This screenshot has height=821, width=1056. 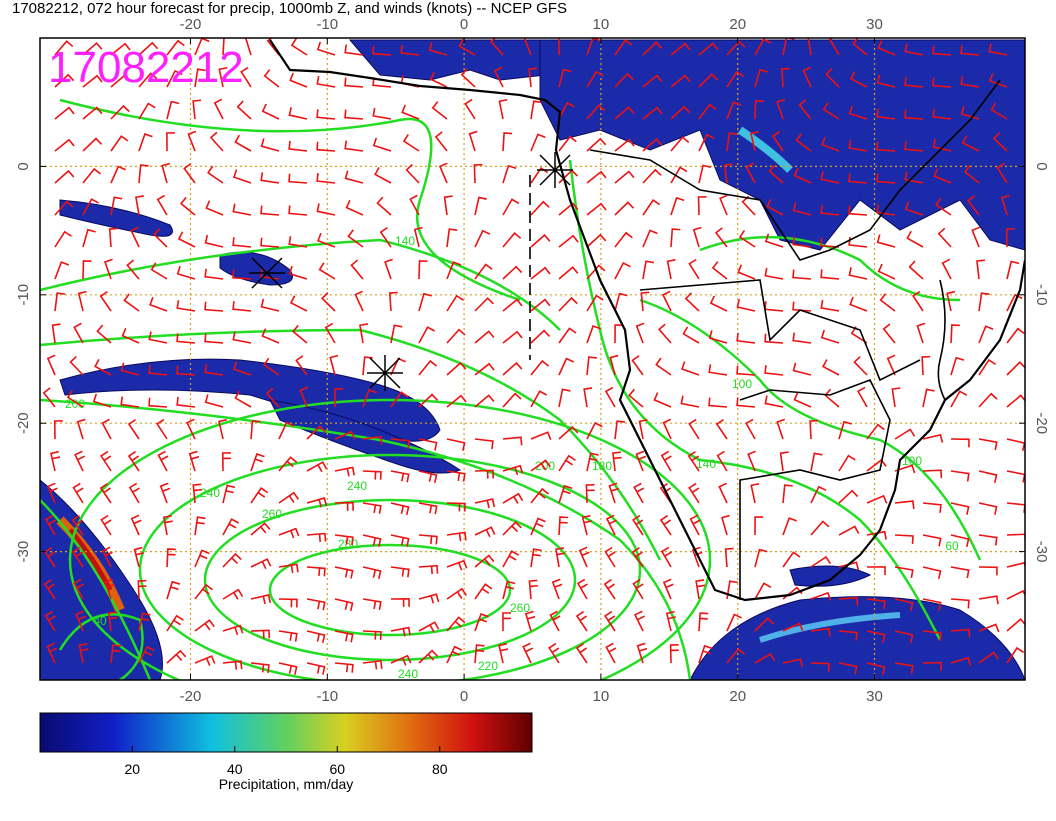 What do you see at coordinates (912, 461) in the screenshot?
I see `contour-label: 100` at bounding box center [912, 461].